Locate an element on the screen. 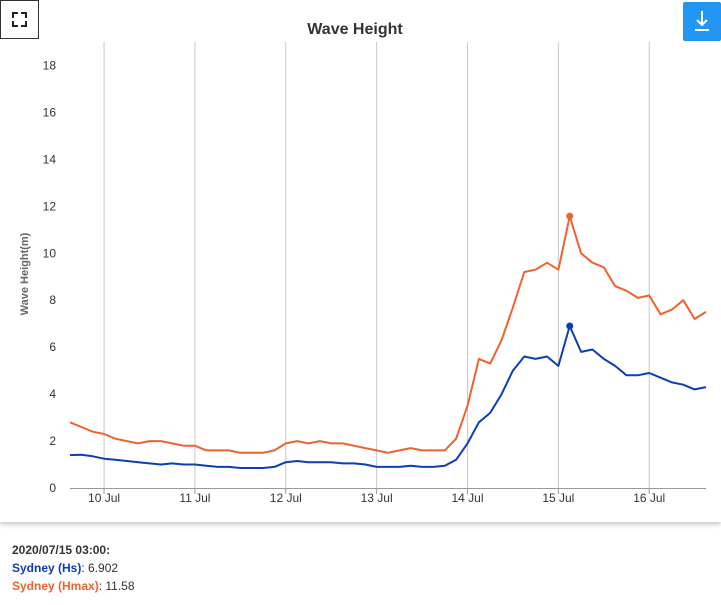 The image size is (721, 605). fullscreen-button is located at coordinates (19, 19).